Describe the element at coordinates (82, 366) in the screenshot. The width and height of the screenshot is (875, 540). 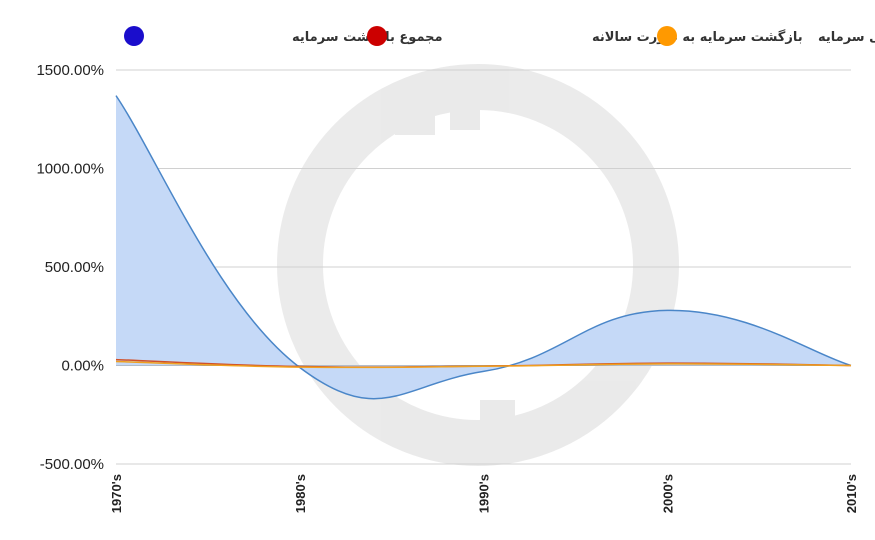
I see `y-tick-label: 0.00%` at that location.